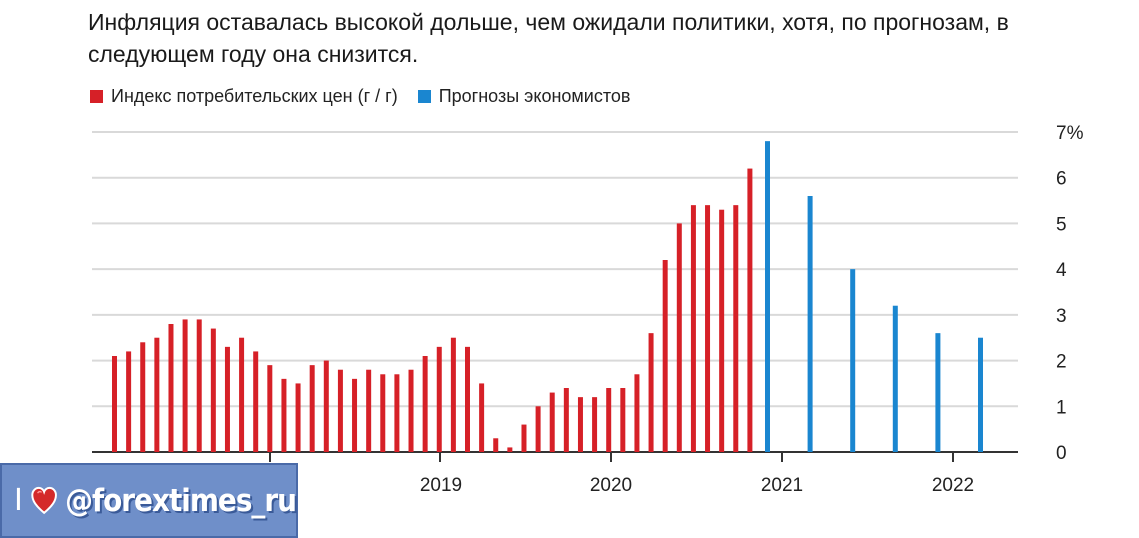  What do you see at coordinates (1061, 407) in the screenshot?
I see `y-tick-label: 1` at bounding box center [1061, 407].